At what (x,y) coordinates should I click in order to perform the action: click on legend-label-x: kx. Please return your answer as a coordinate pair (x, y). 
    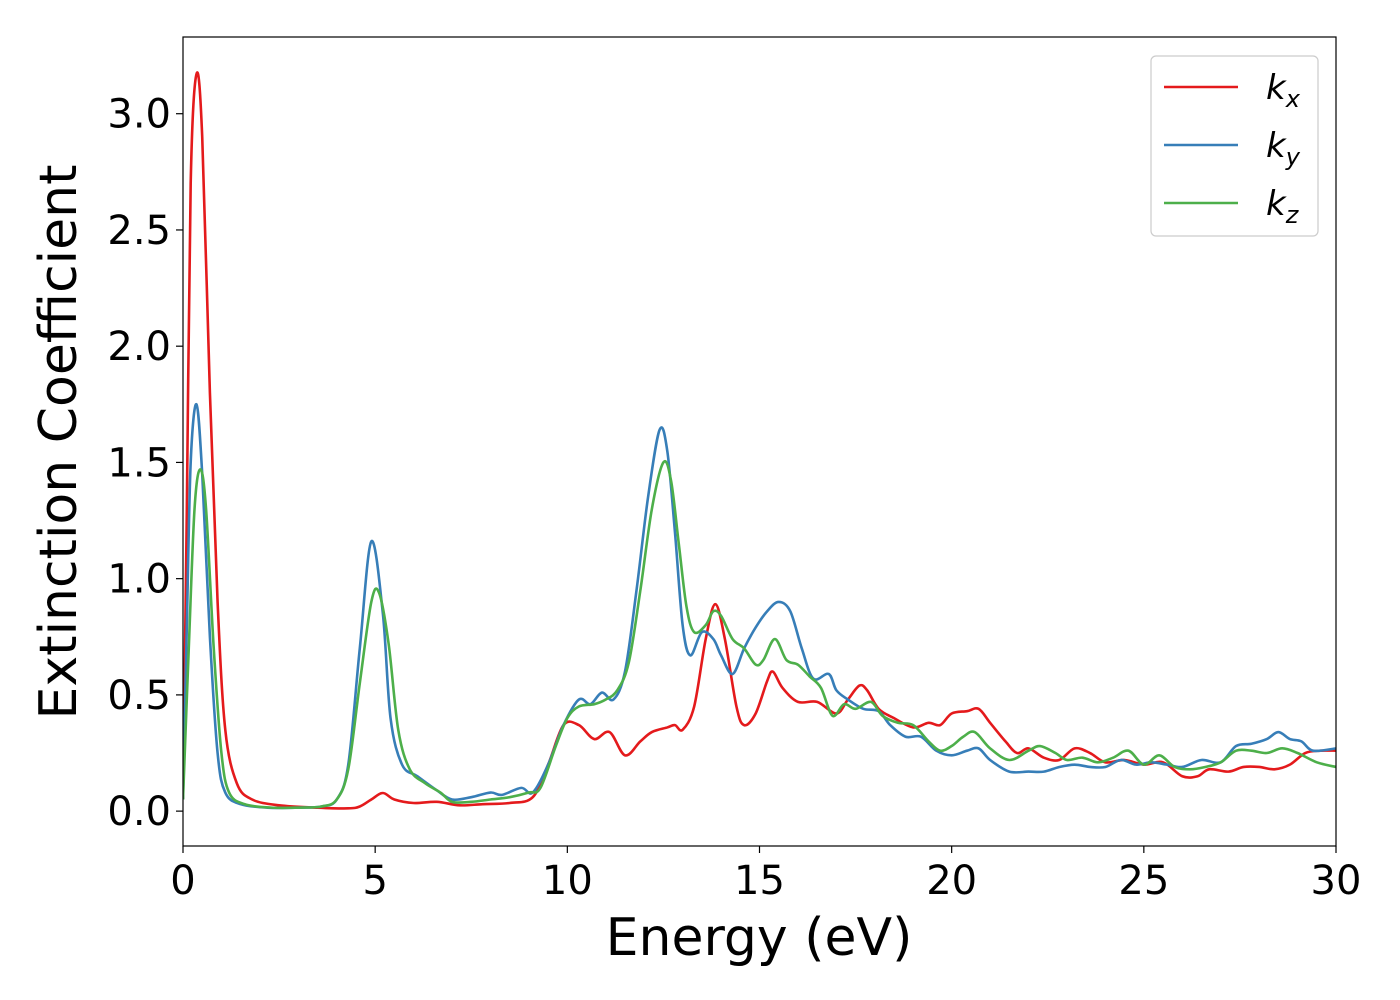
    Looking at the image, I should click on (1283, 90).